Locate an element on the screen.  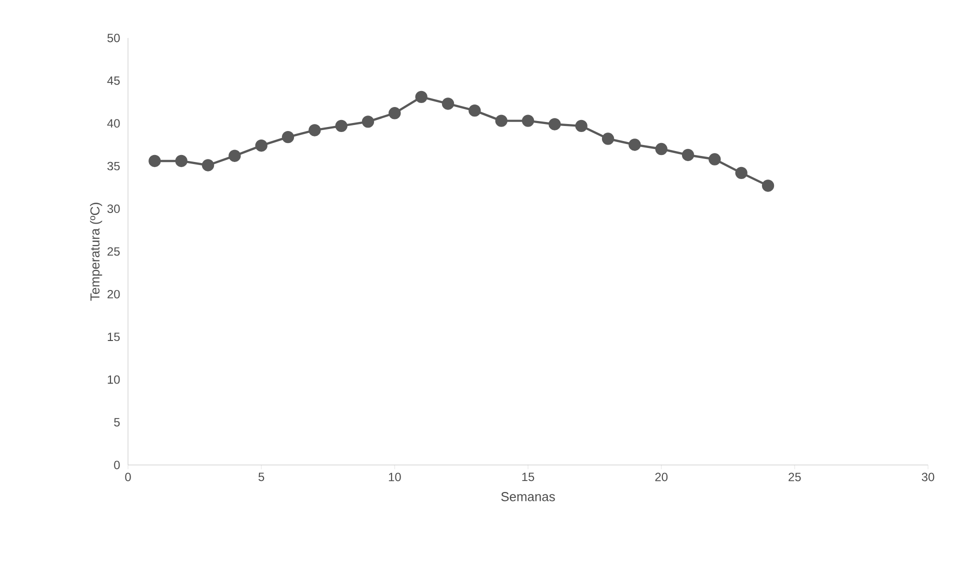
y-tick-label: 15 is located at coordinates (114, 337).